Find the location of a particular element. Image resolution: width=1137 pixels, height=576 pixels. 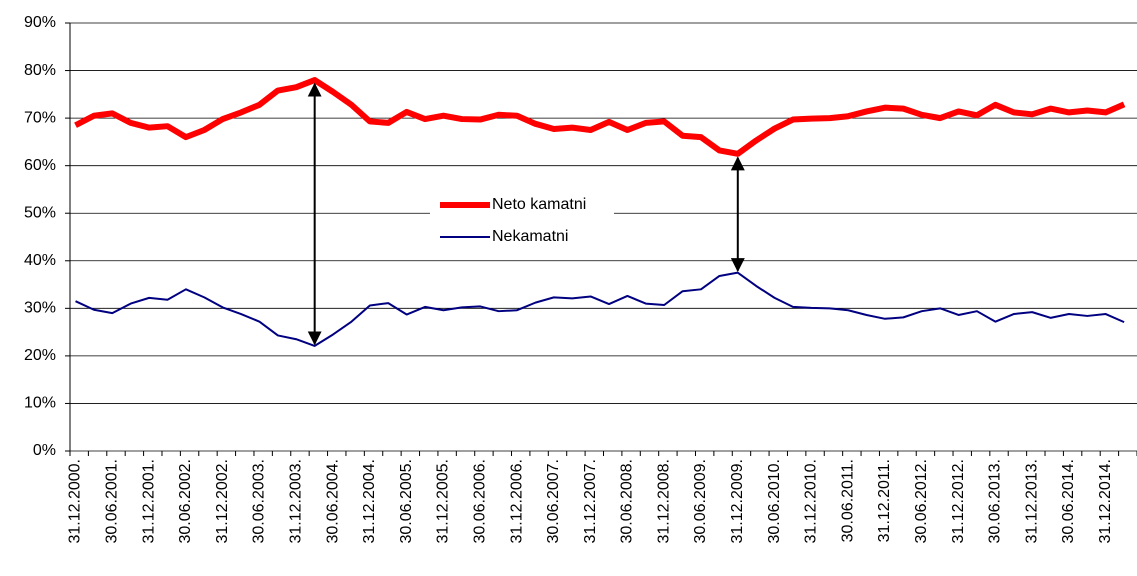

x-tick-label: 31.12.2013. is located at coordinates (1031, 501).